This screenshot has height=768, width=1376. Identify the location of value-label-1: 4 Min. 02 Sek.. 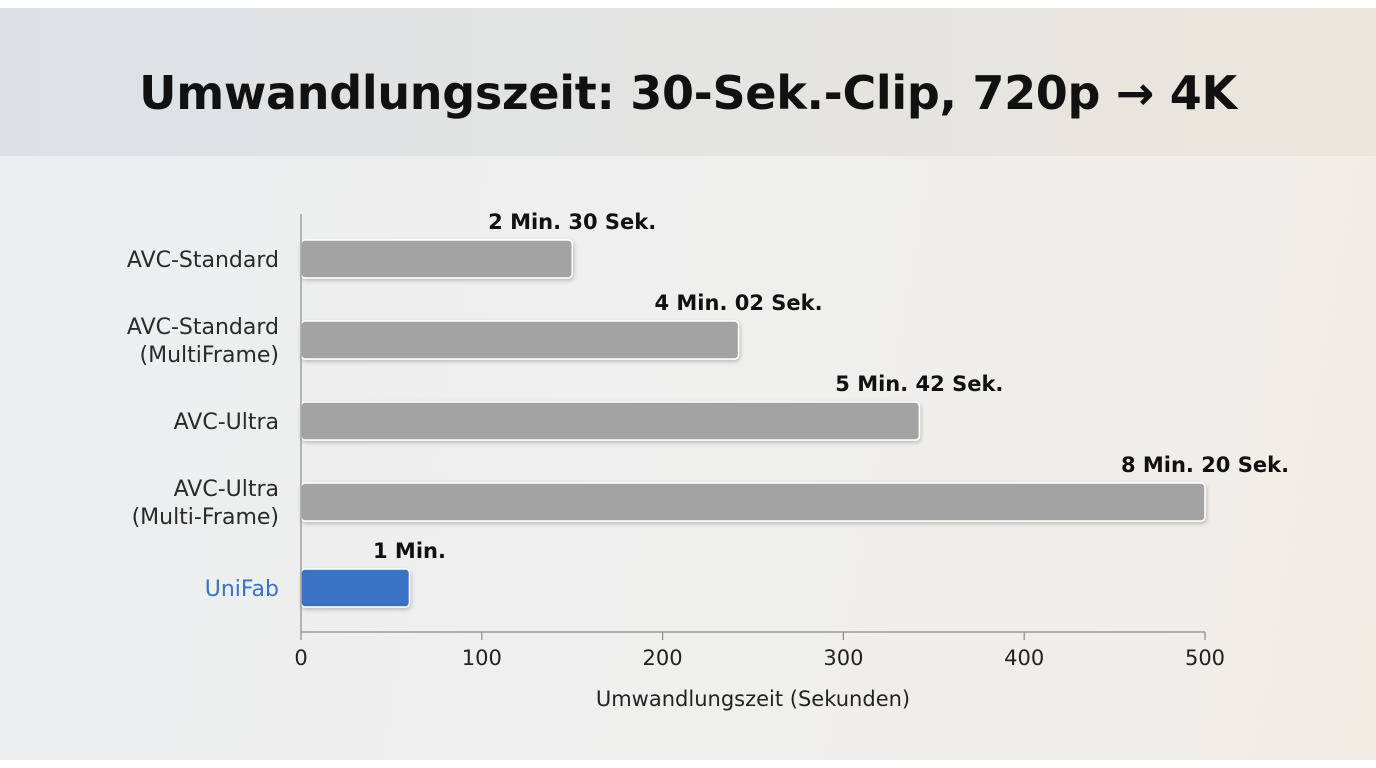
(738, 303).